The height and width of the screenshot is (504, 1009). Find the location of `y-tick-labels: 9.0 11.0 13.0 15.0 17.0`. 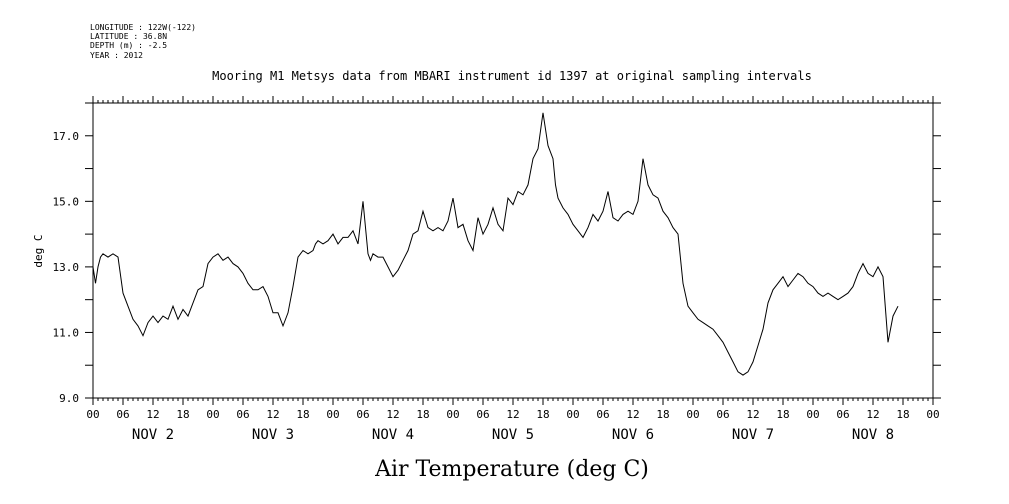

y-tick-labels: 9.0 11.0 13.0 15.0 17.0 is located at coordinates (66, 267).